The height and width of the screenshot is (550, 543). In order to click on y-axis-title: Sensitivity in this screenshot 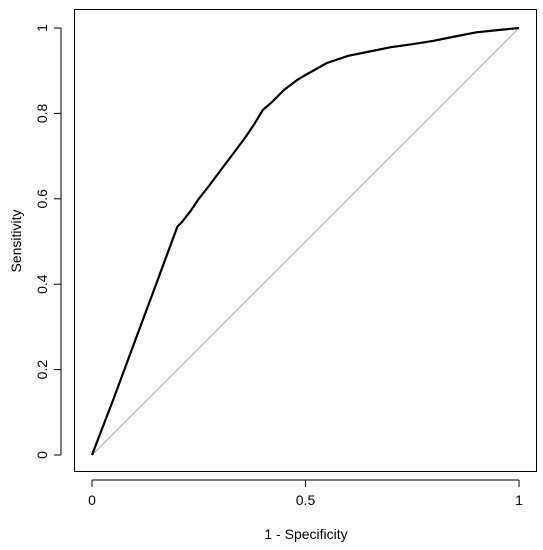, I will do `click(16, 240)`.